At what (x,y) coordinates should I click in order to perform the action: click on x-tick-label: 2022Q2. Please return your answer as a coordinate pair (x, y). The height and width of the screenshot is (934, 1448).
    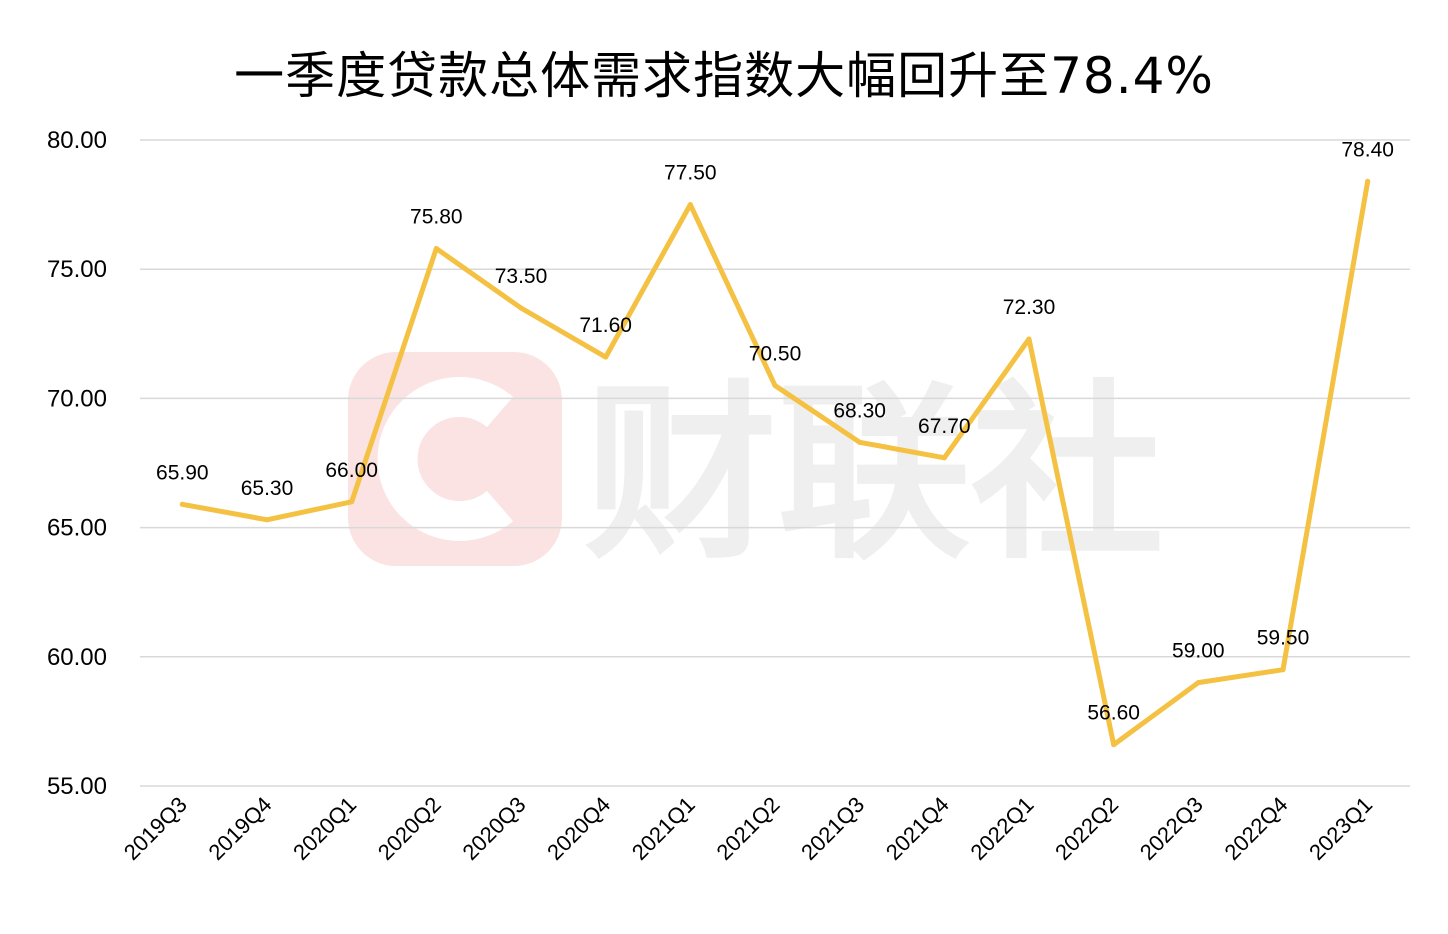
    Looking at the image, I should click on (1086, 828).